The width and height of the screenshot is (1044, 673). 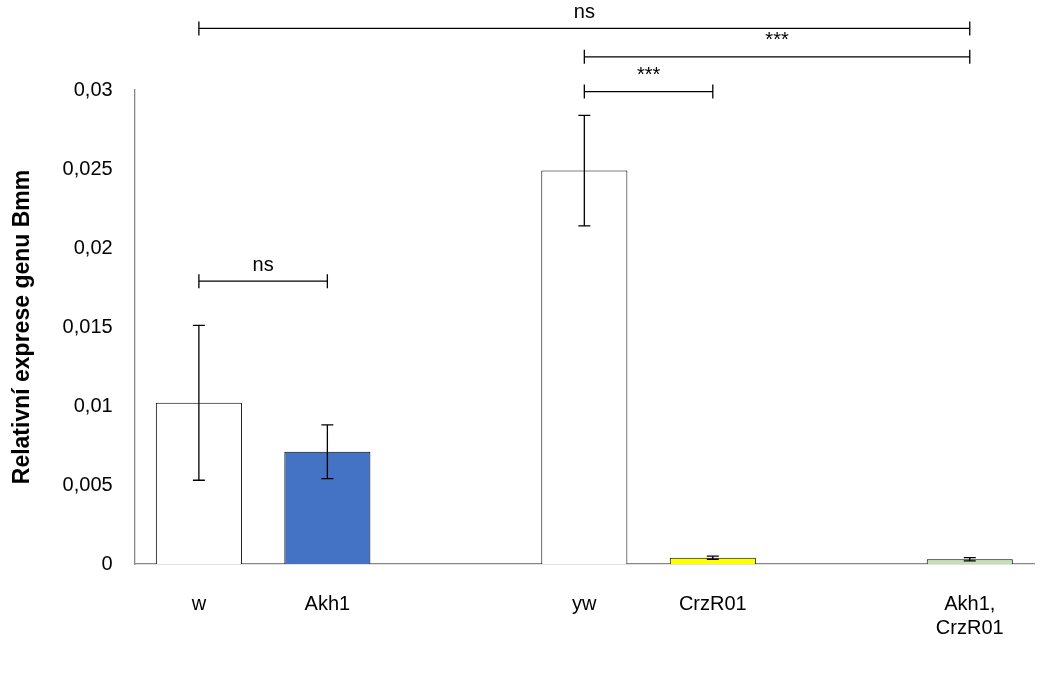 I want to click on y-tick-label: 0, so click(x=107, y=562).